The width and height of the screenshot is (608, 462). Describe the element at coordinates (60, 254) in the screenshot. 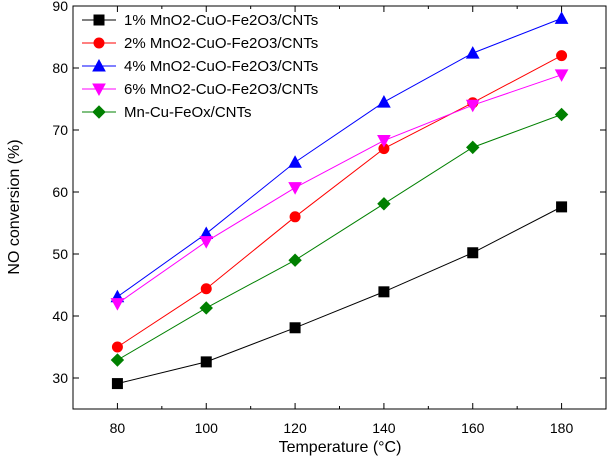

I see `y-tick-label: 50` at that location.